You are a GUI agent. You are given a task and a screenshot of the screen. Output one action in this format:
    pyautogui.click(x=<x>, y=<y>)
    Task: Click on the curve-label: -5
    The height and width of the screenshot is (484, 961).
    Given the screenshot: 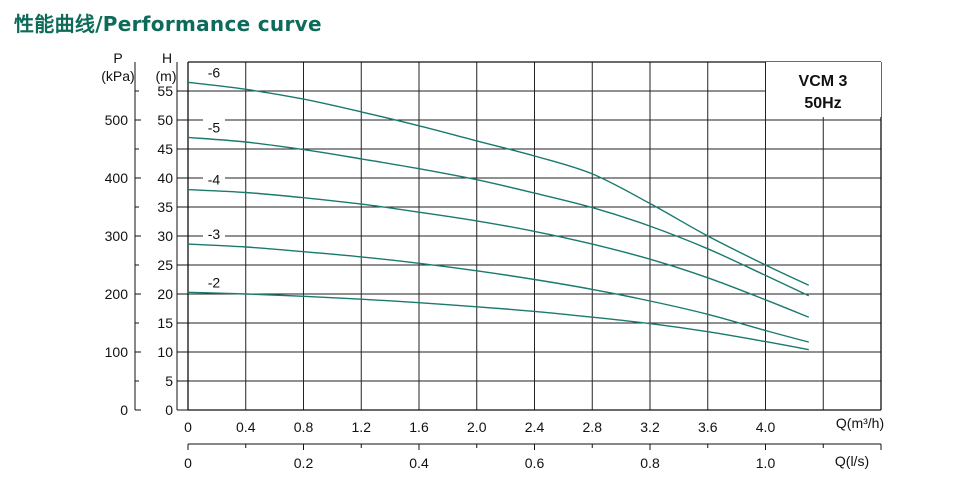 What is the action you would take?
    pyautogui.click(x=214, y=127)
    